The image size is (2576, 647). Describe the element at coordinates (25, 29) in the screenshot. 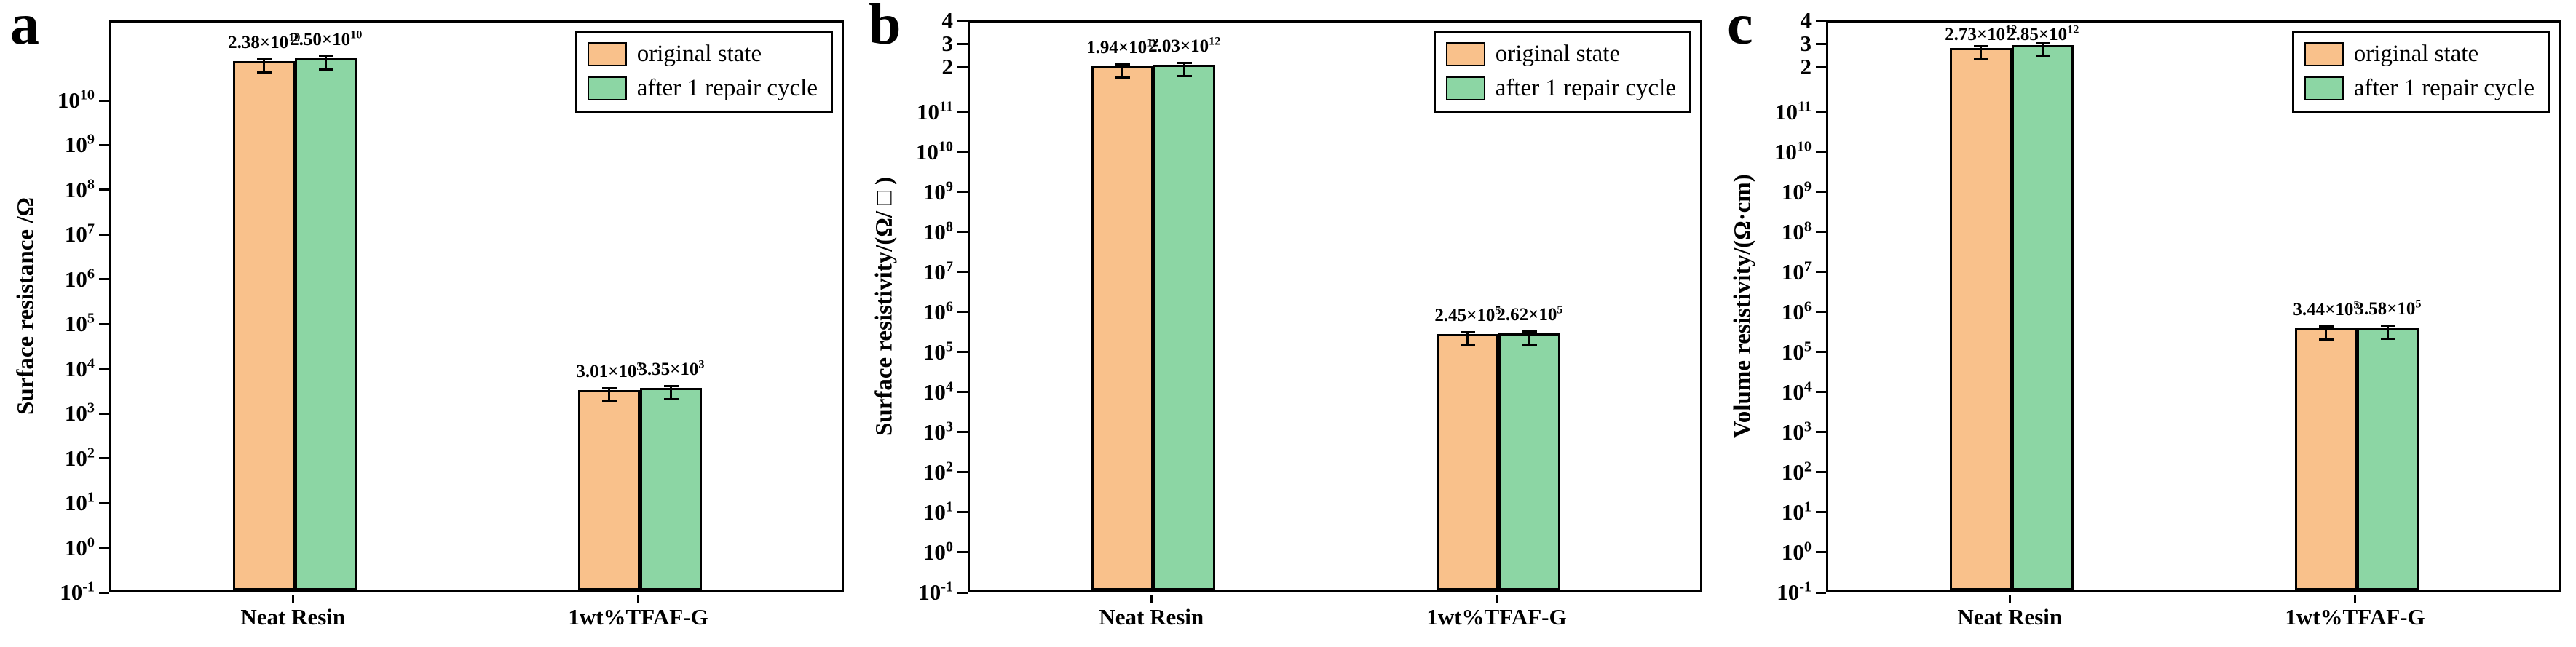

I see `panel-label-a: a` at that location.